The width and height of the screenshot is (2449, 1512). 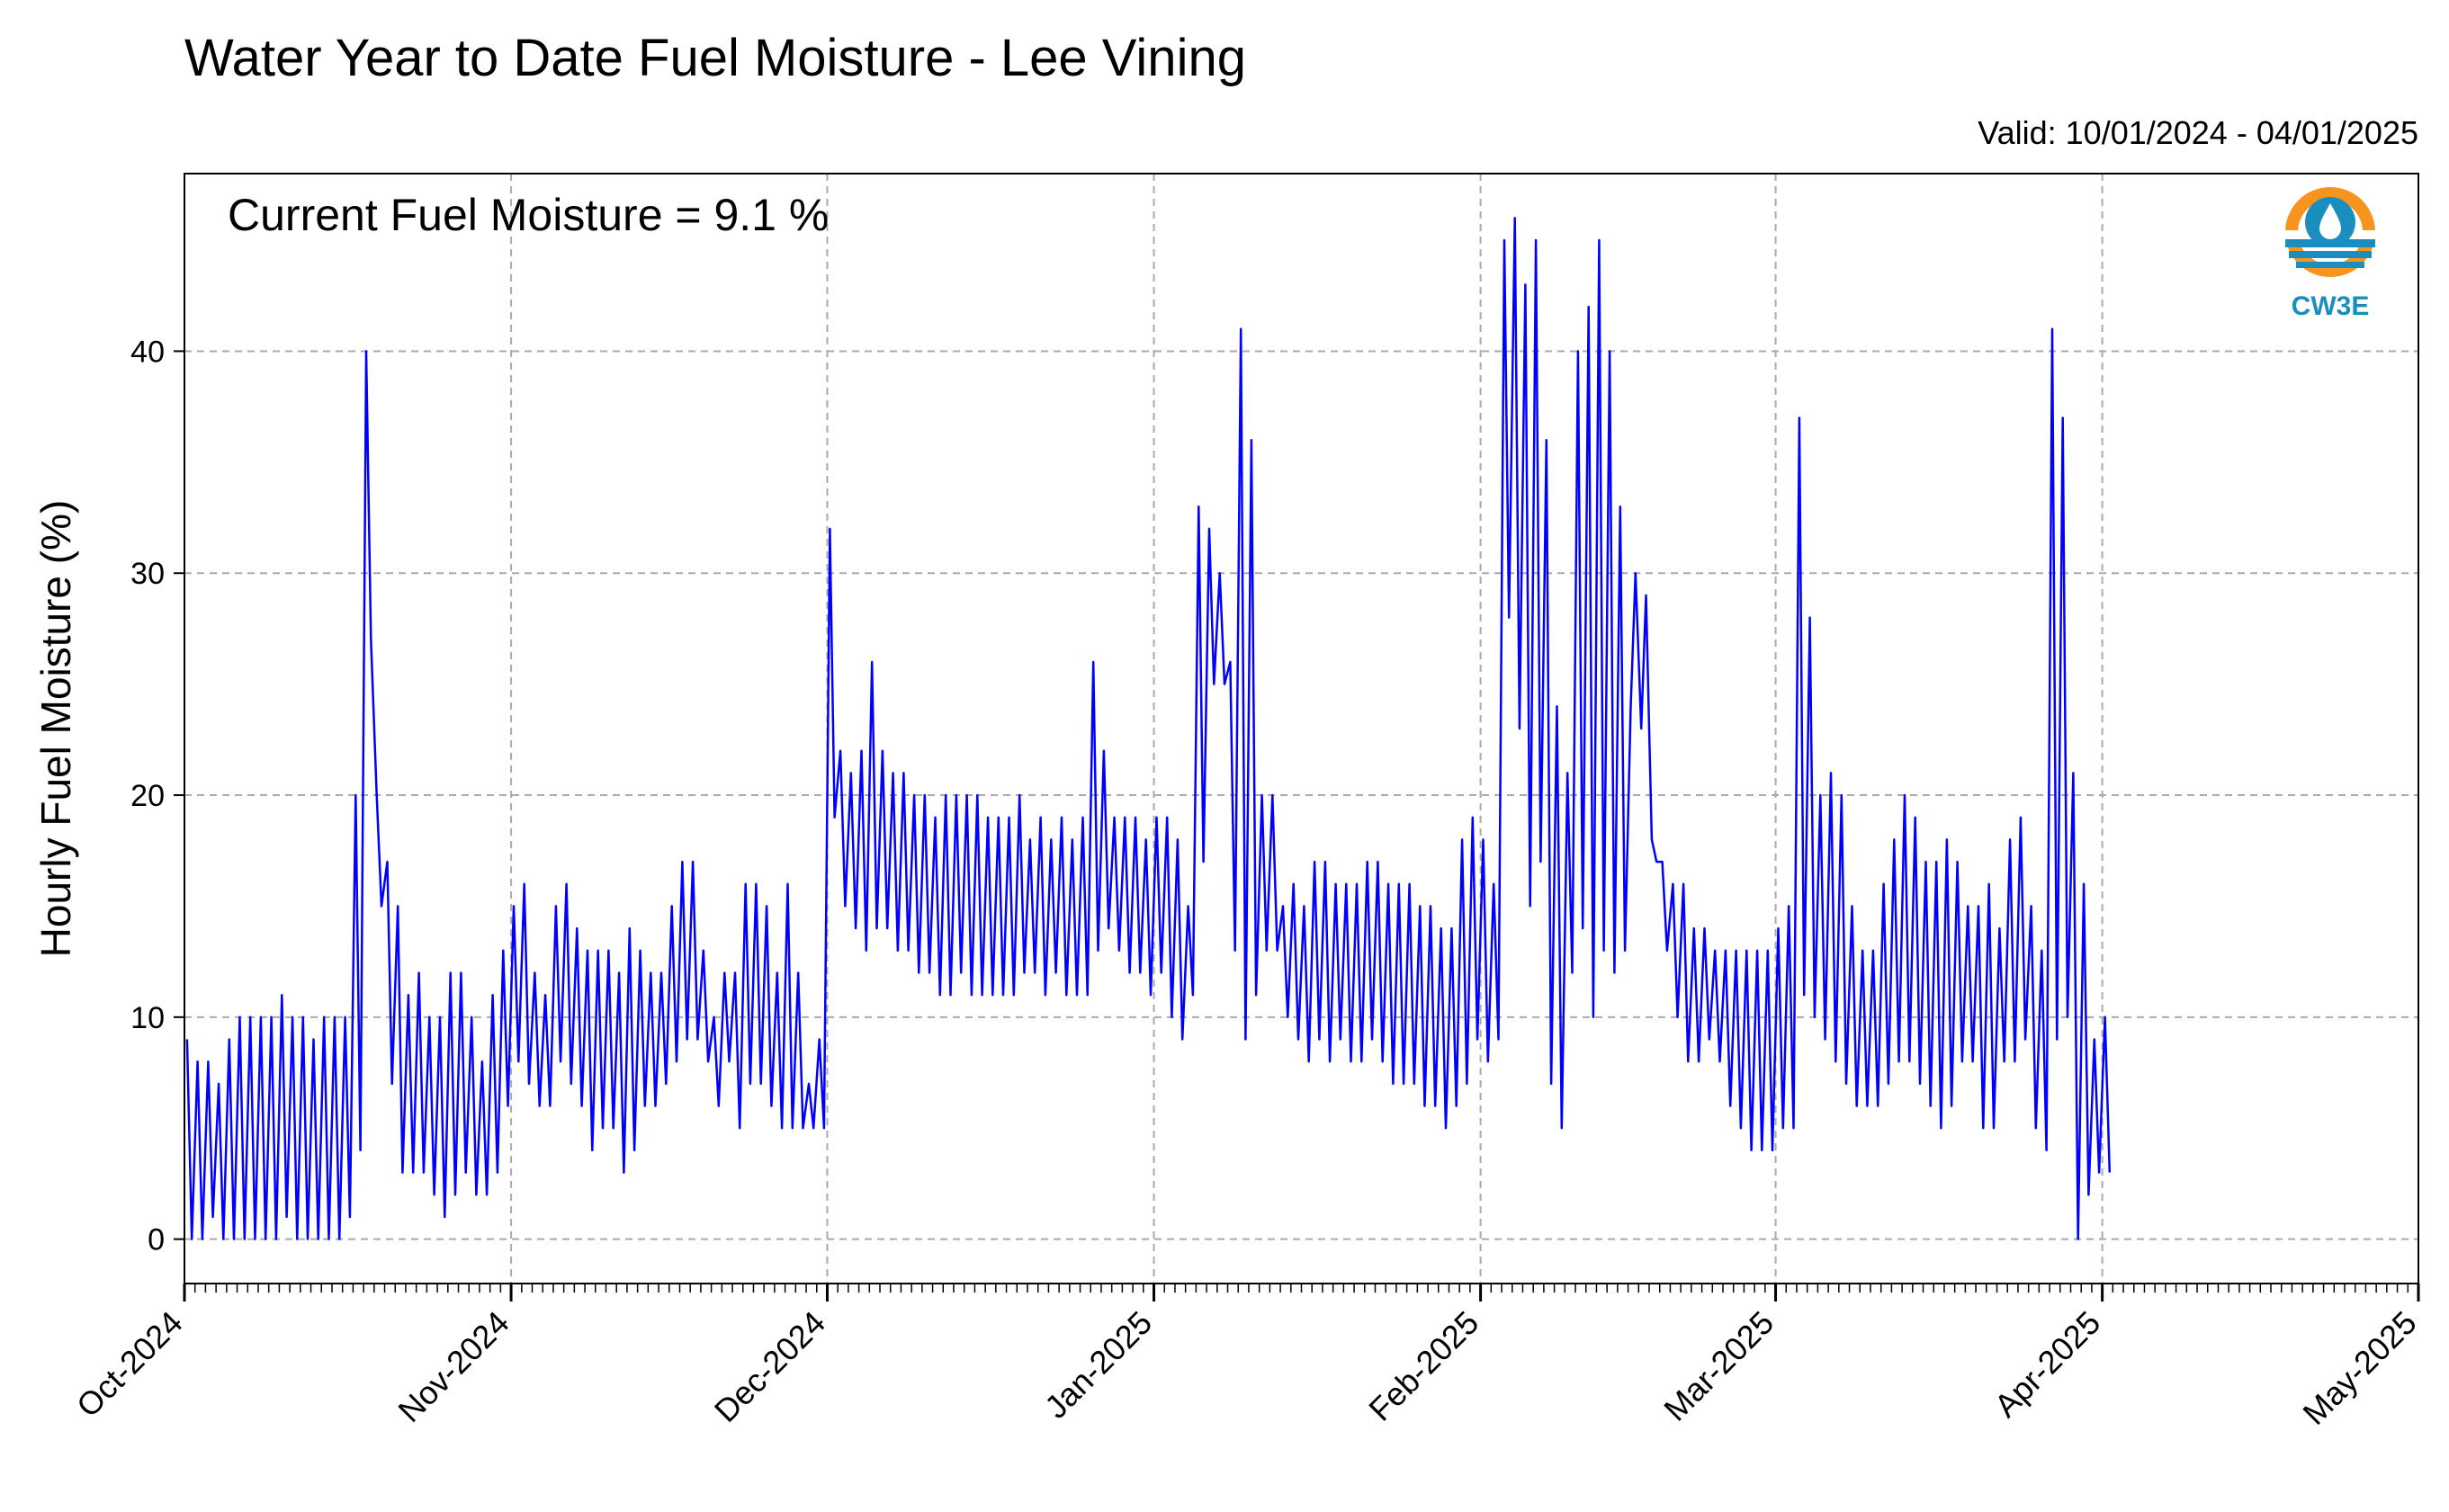 I want to click on x-tick-label: Apr-2025, so click(x=2048, y=1364).